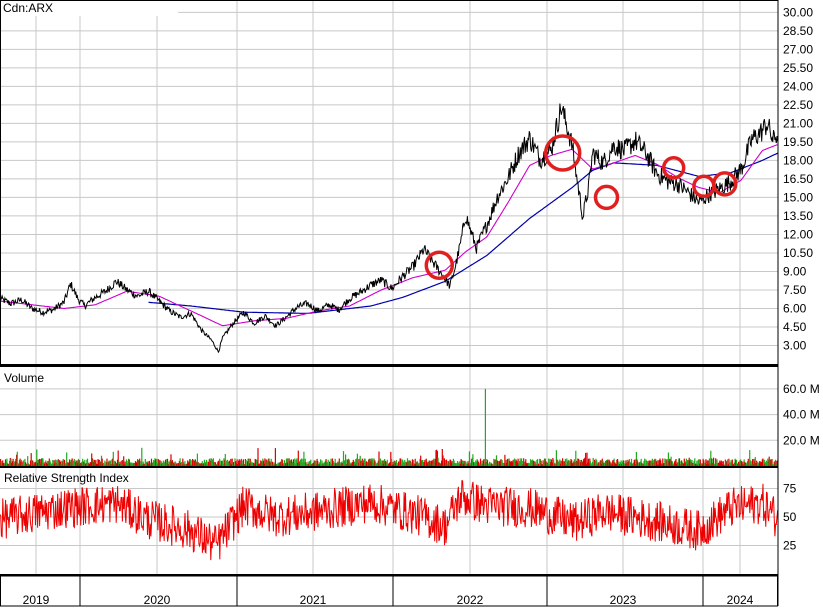  What do you see at coordinates (801, 440) in the screenshot?
I see `volume-tick-label: 20.0 M` at bounding box center [801, 440].